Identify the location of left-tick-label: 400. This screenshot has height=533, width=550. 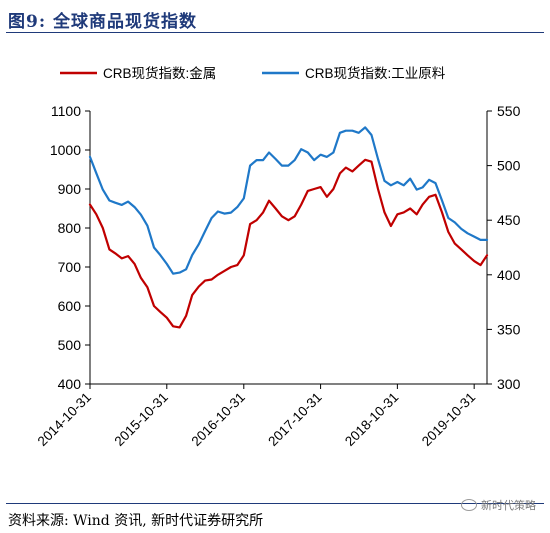
(70, 384).